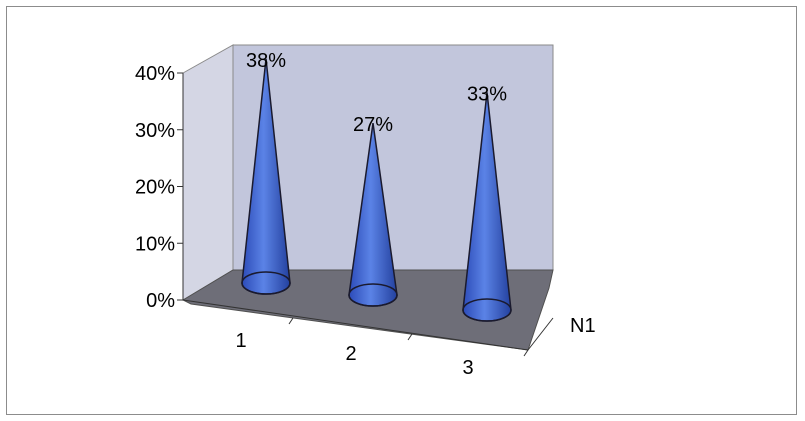  What do you see at coordinates (155, 131) in the screenshot?
I see `y-tick-label: 30%` at bounding box center [155, 131].